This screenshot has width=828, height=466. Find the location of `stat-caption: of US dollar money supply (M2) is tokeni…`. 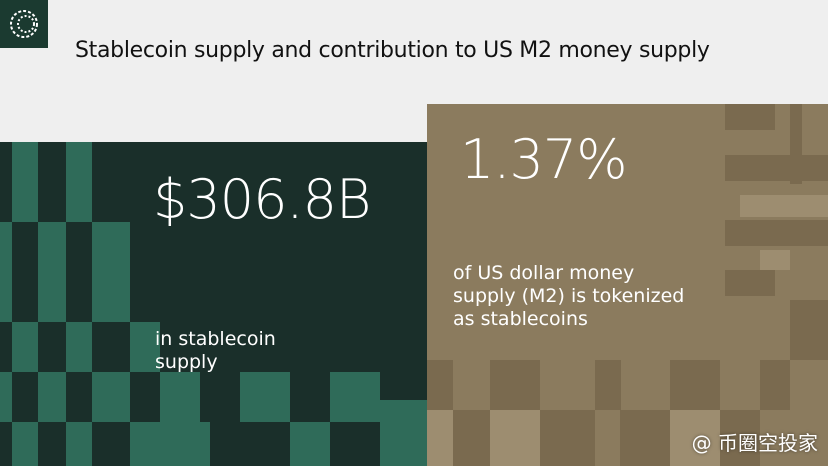

stat-caption: of US dollar money supply (M2) is tokeni… is located at coordinates (568, 296).